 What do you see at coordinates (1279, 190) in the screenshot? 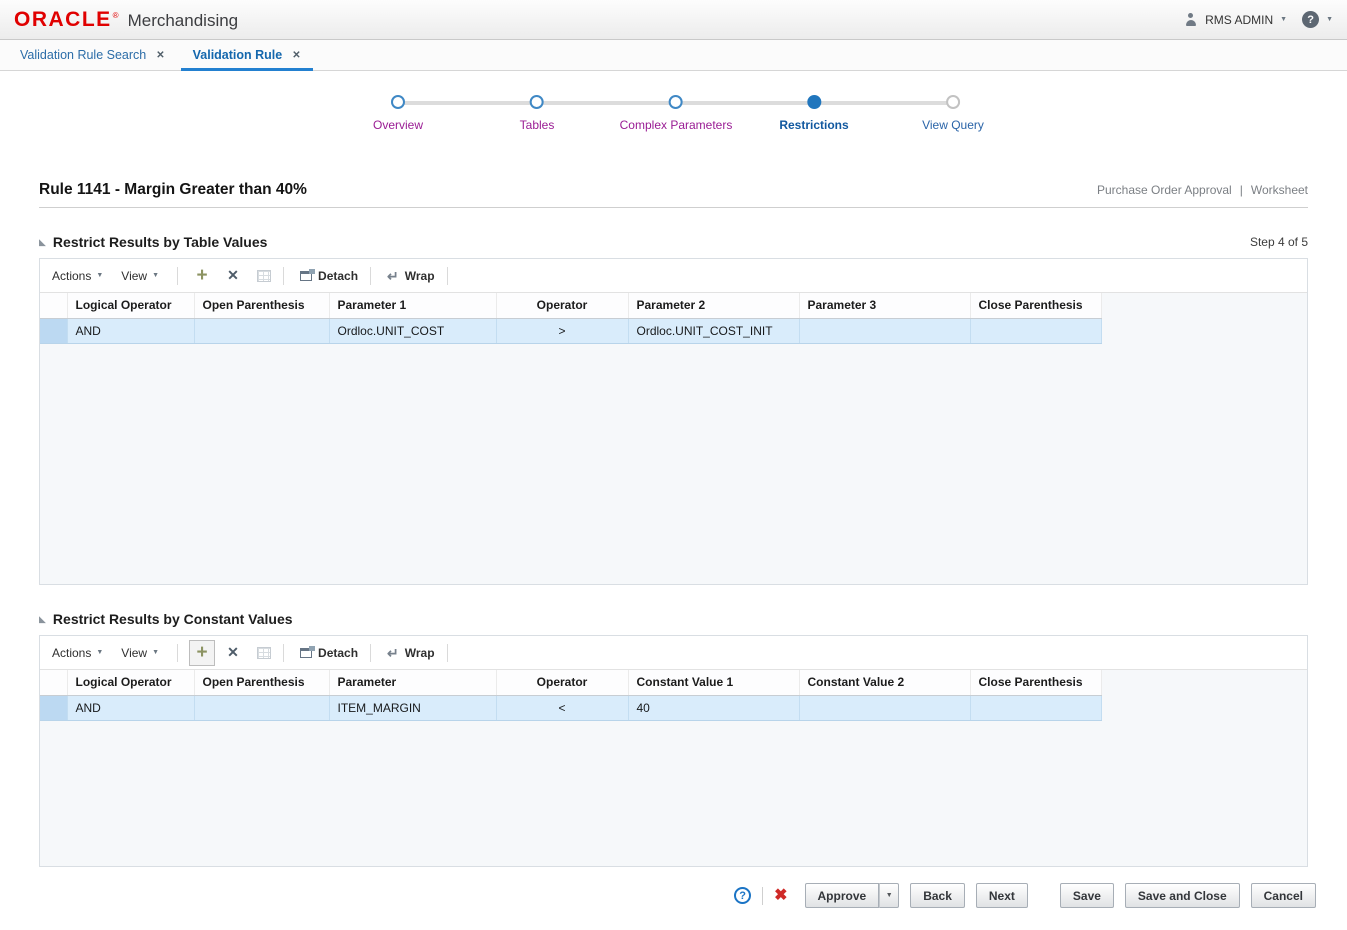
I see `rule-status-label: Worksheet` at bounding box center [1279, 190].